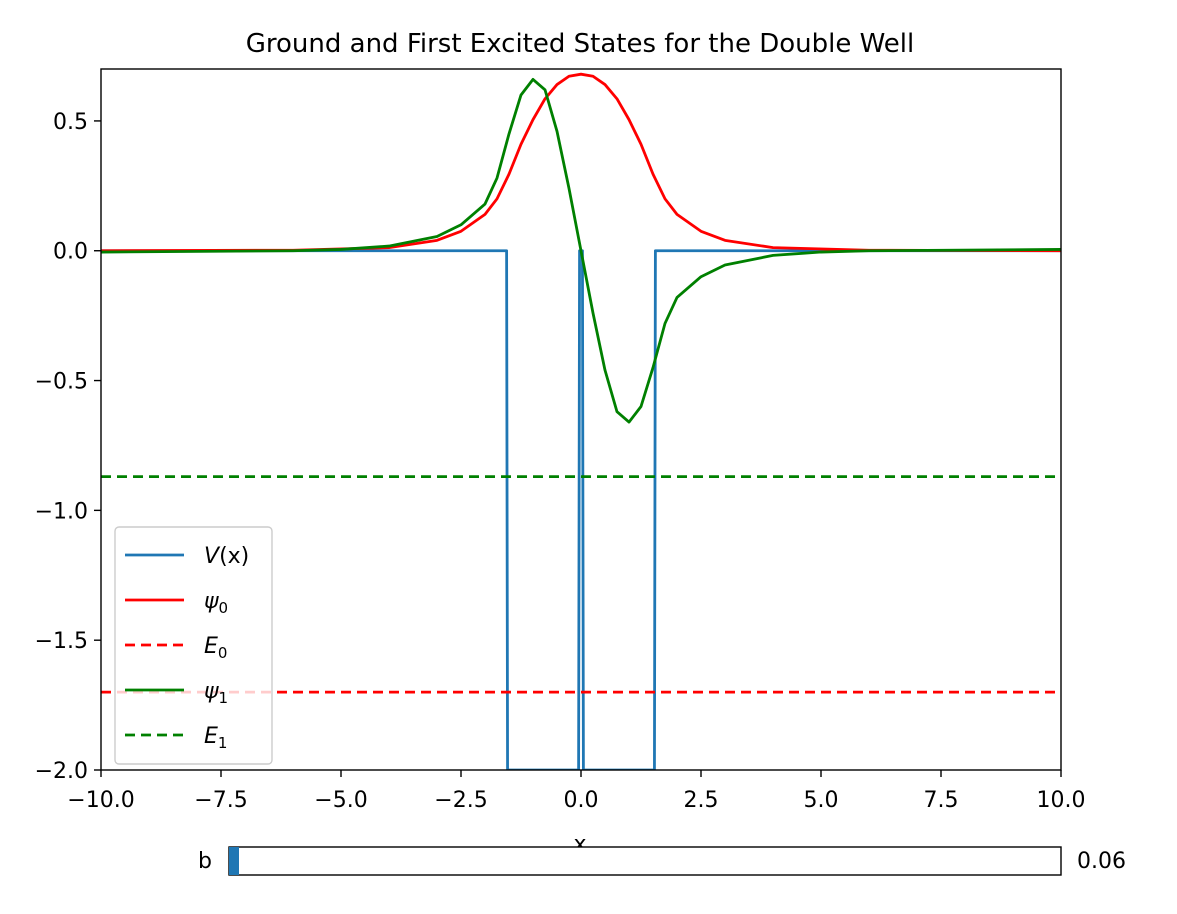  I want to click on y-tick-label: −2.0, so click(61, 771).